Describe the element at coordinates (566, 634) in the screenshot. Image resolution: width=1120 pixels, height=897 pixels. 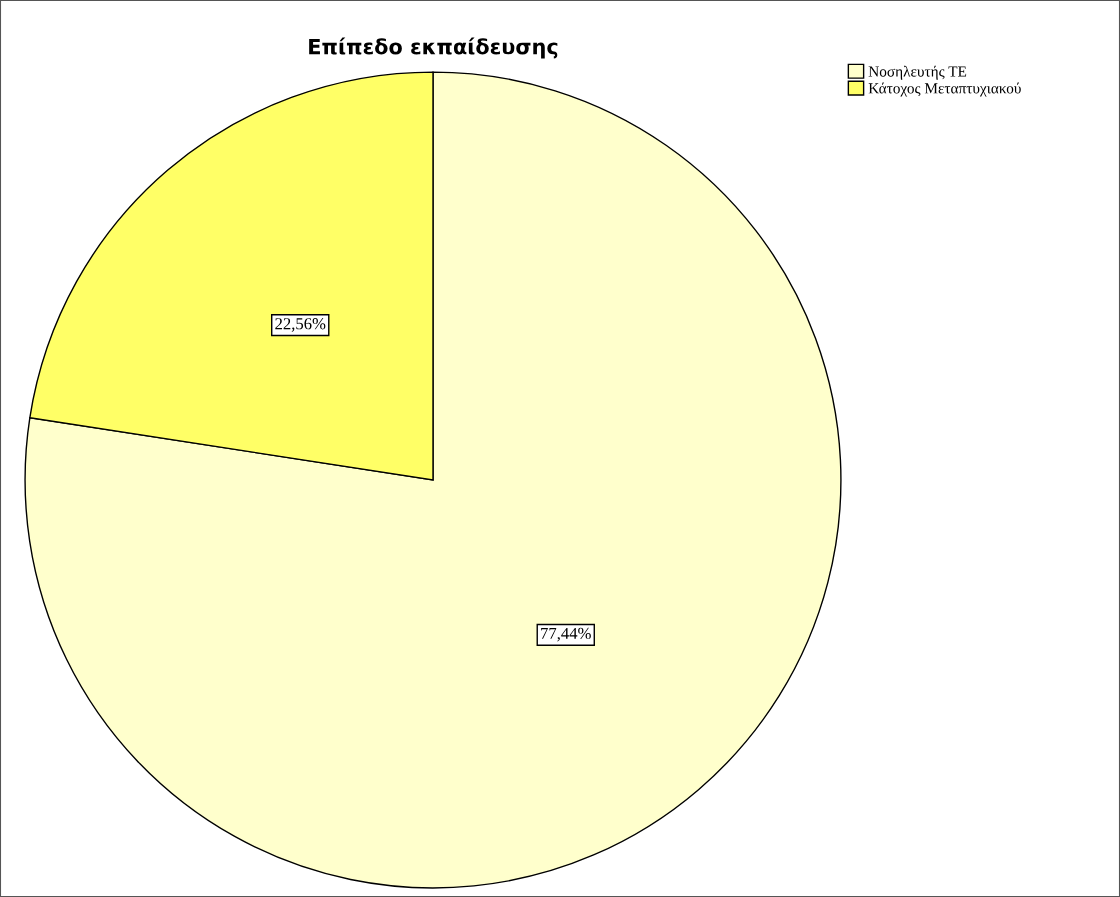
I see `data-label: 77,44%` at that location.